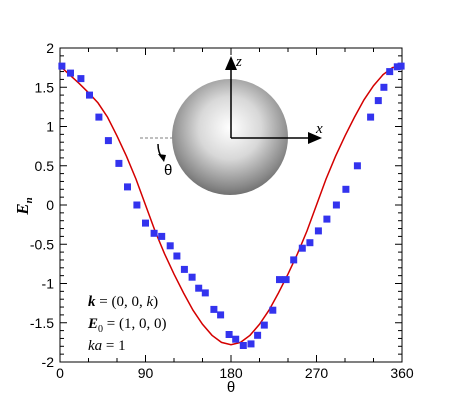  What do you see at coordinates (317, 373) in the screenshot?
I see `x-tick-label: 270` at bounding box center [317, 373].